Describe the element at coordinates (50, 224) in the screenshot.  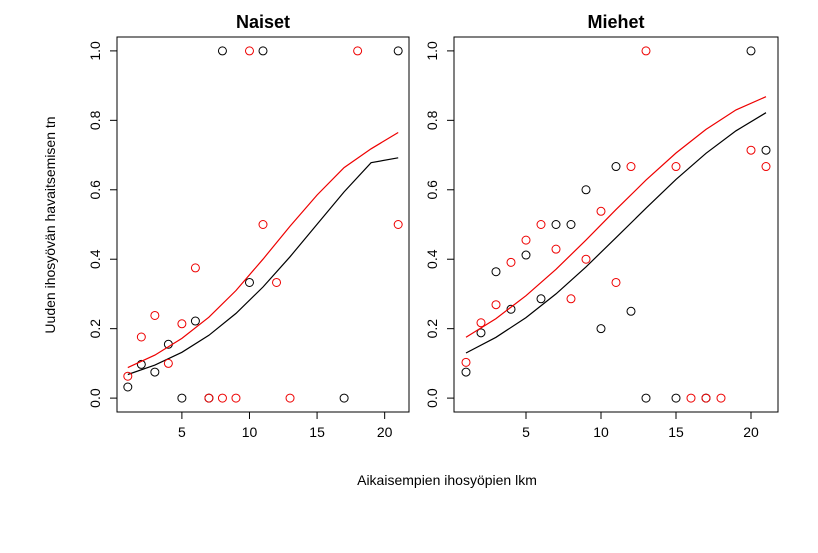
I see `y-axis-label: Uuden ihosyövän havaitsemisen tn` at that location.